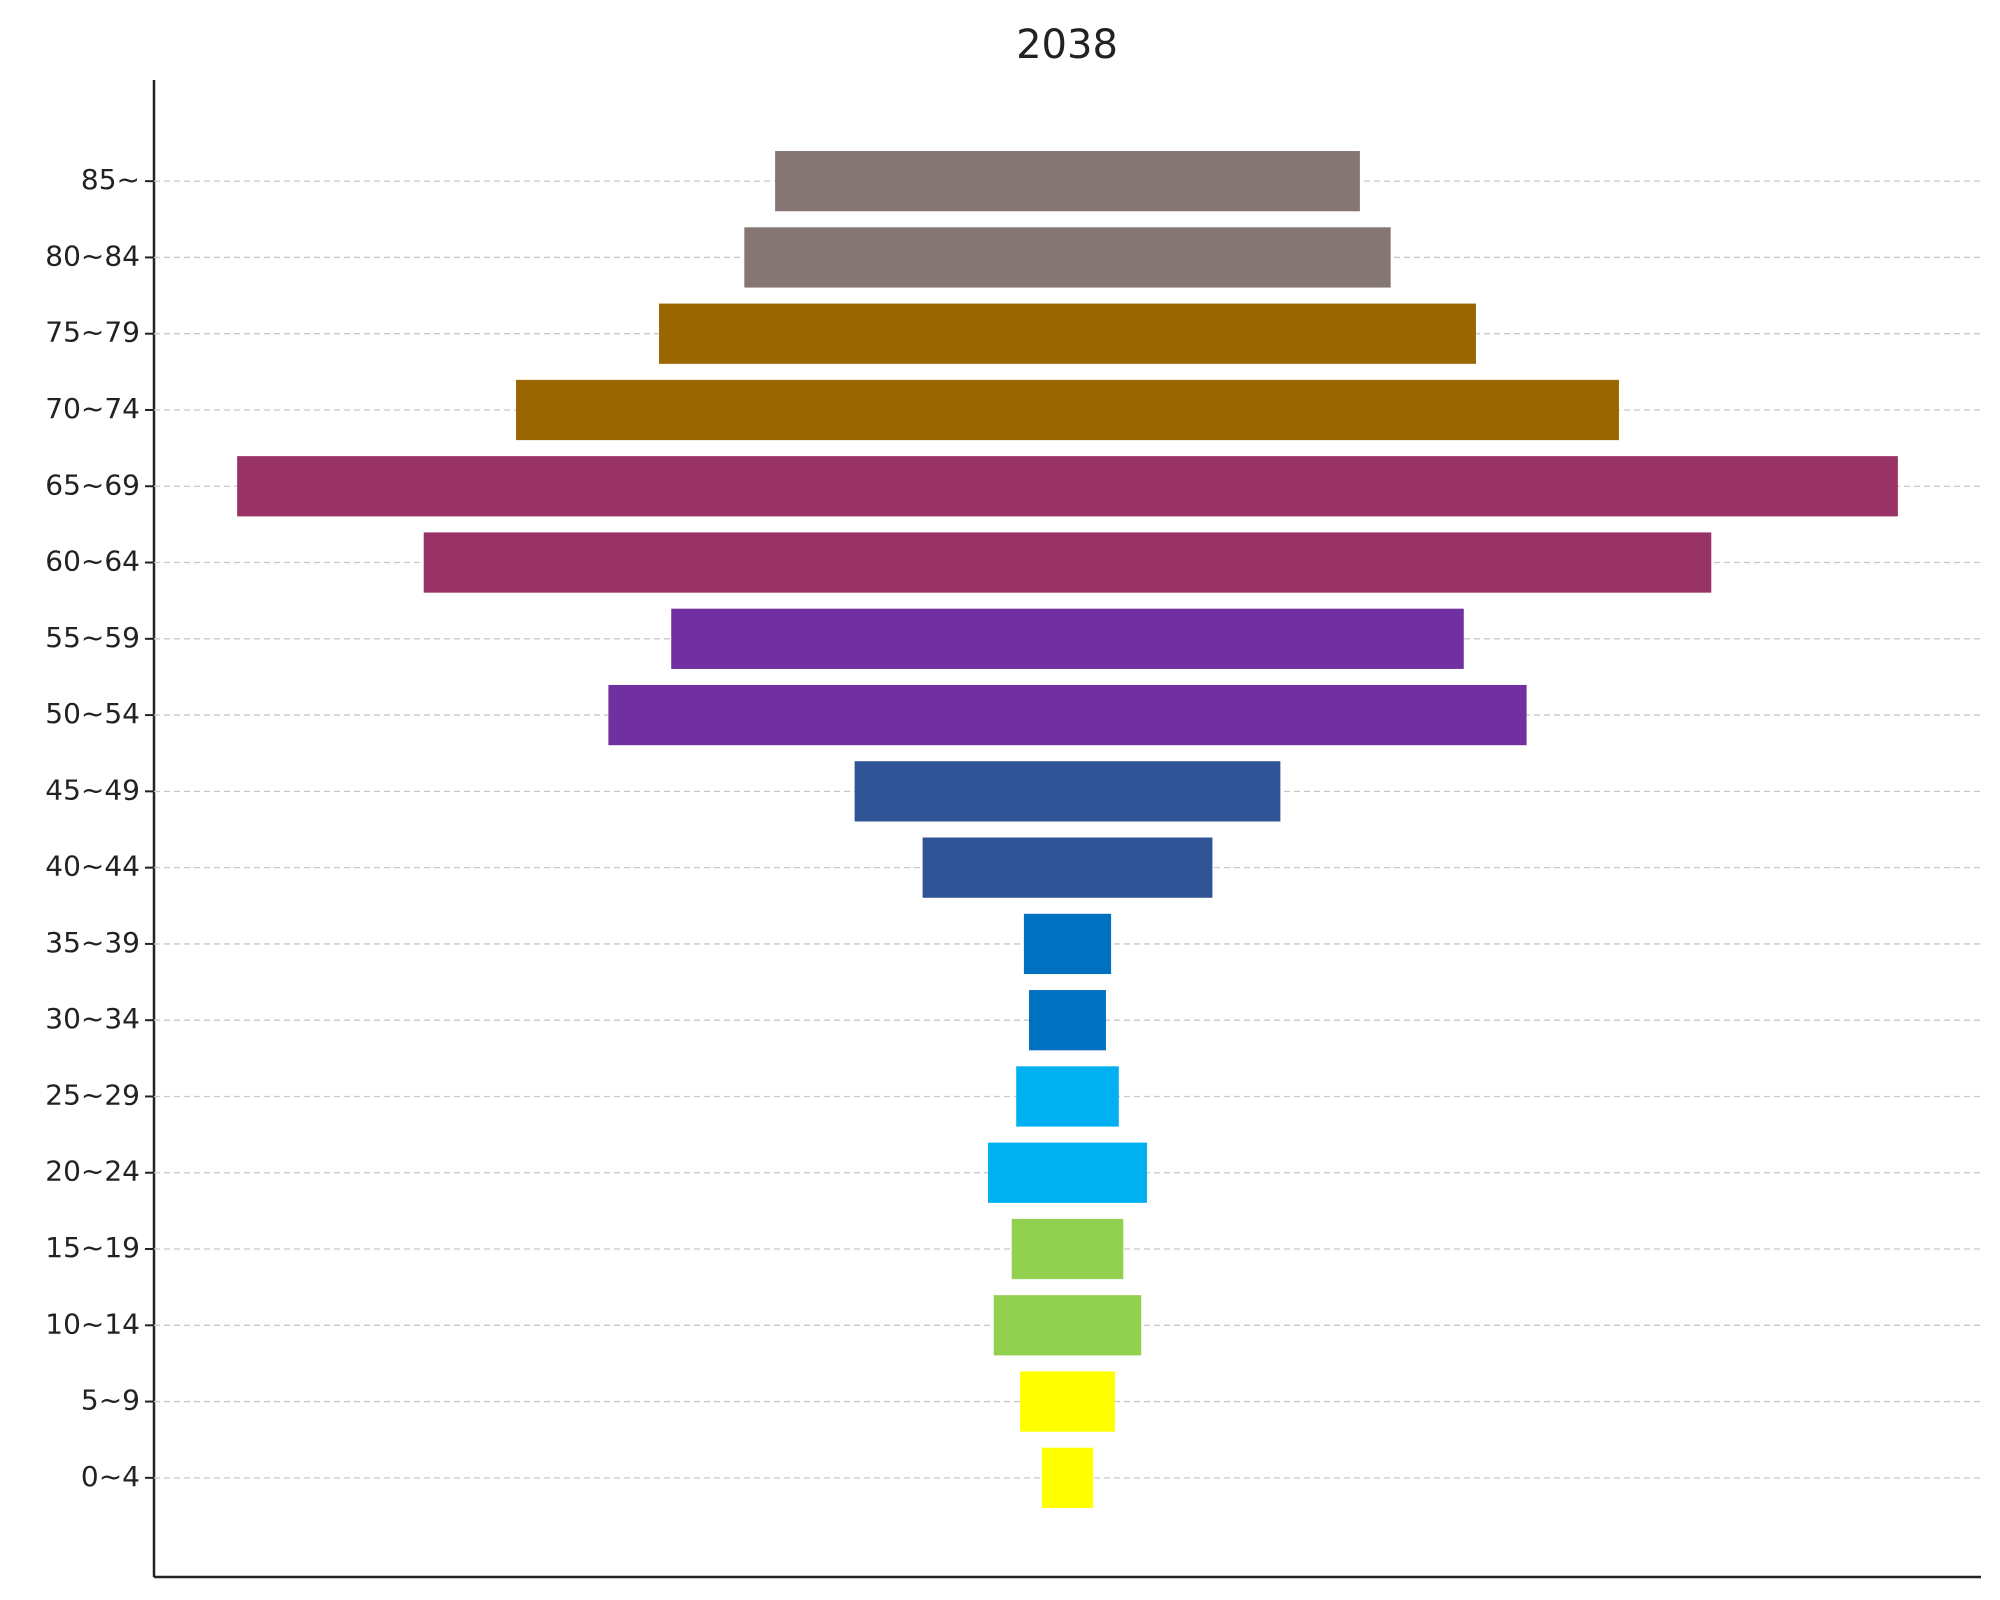 This screenshot has width=2000, height=1600. Describe the element at coordinates (92, 332) in the screenshot. I see `y-tick-label: 75~79` at that location.